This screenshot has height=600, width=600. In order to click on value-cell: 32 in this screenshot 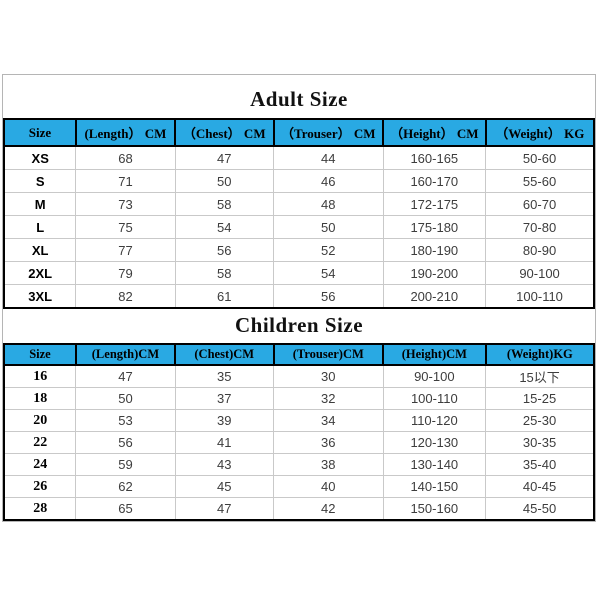, I will do `click(328, 398)`.